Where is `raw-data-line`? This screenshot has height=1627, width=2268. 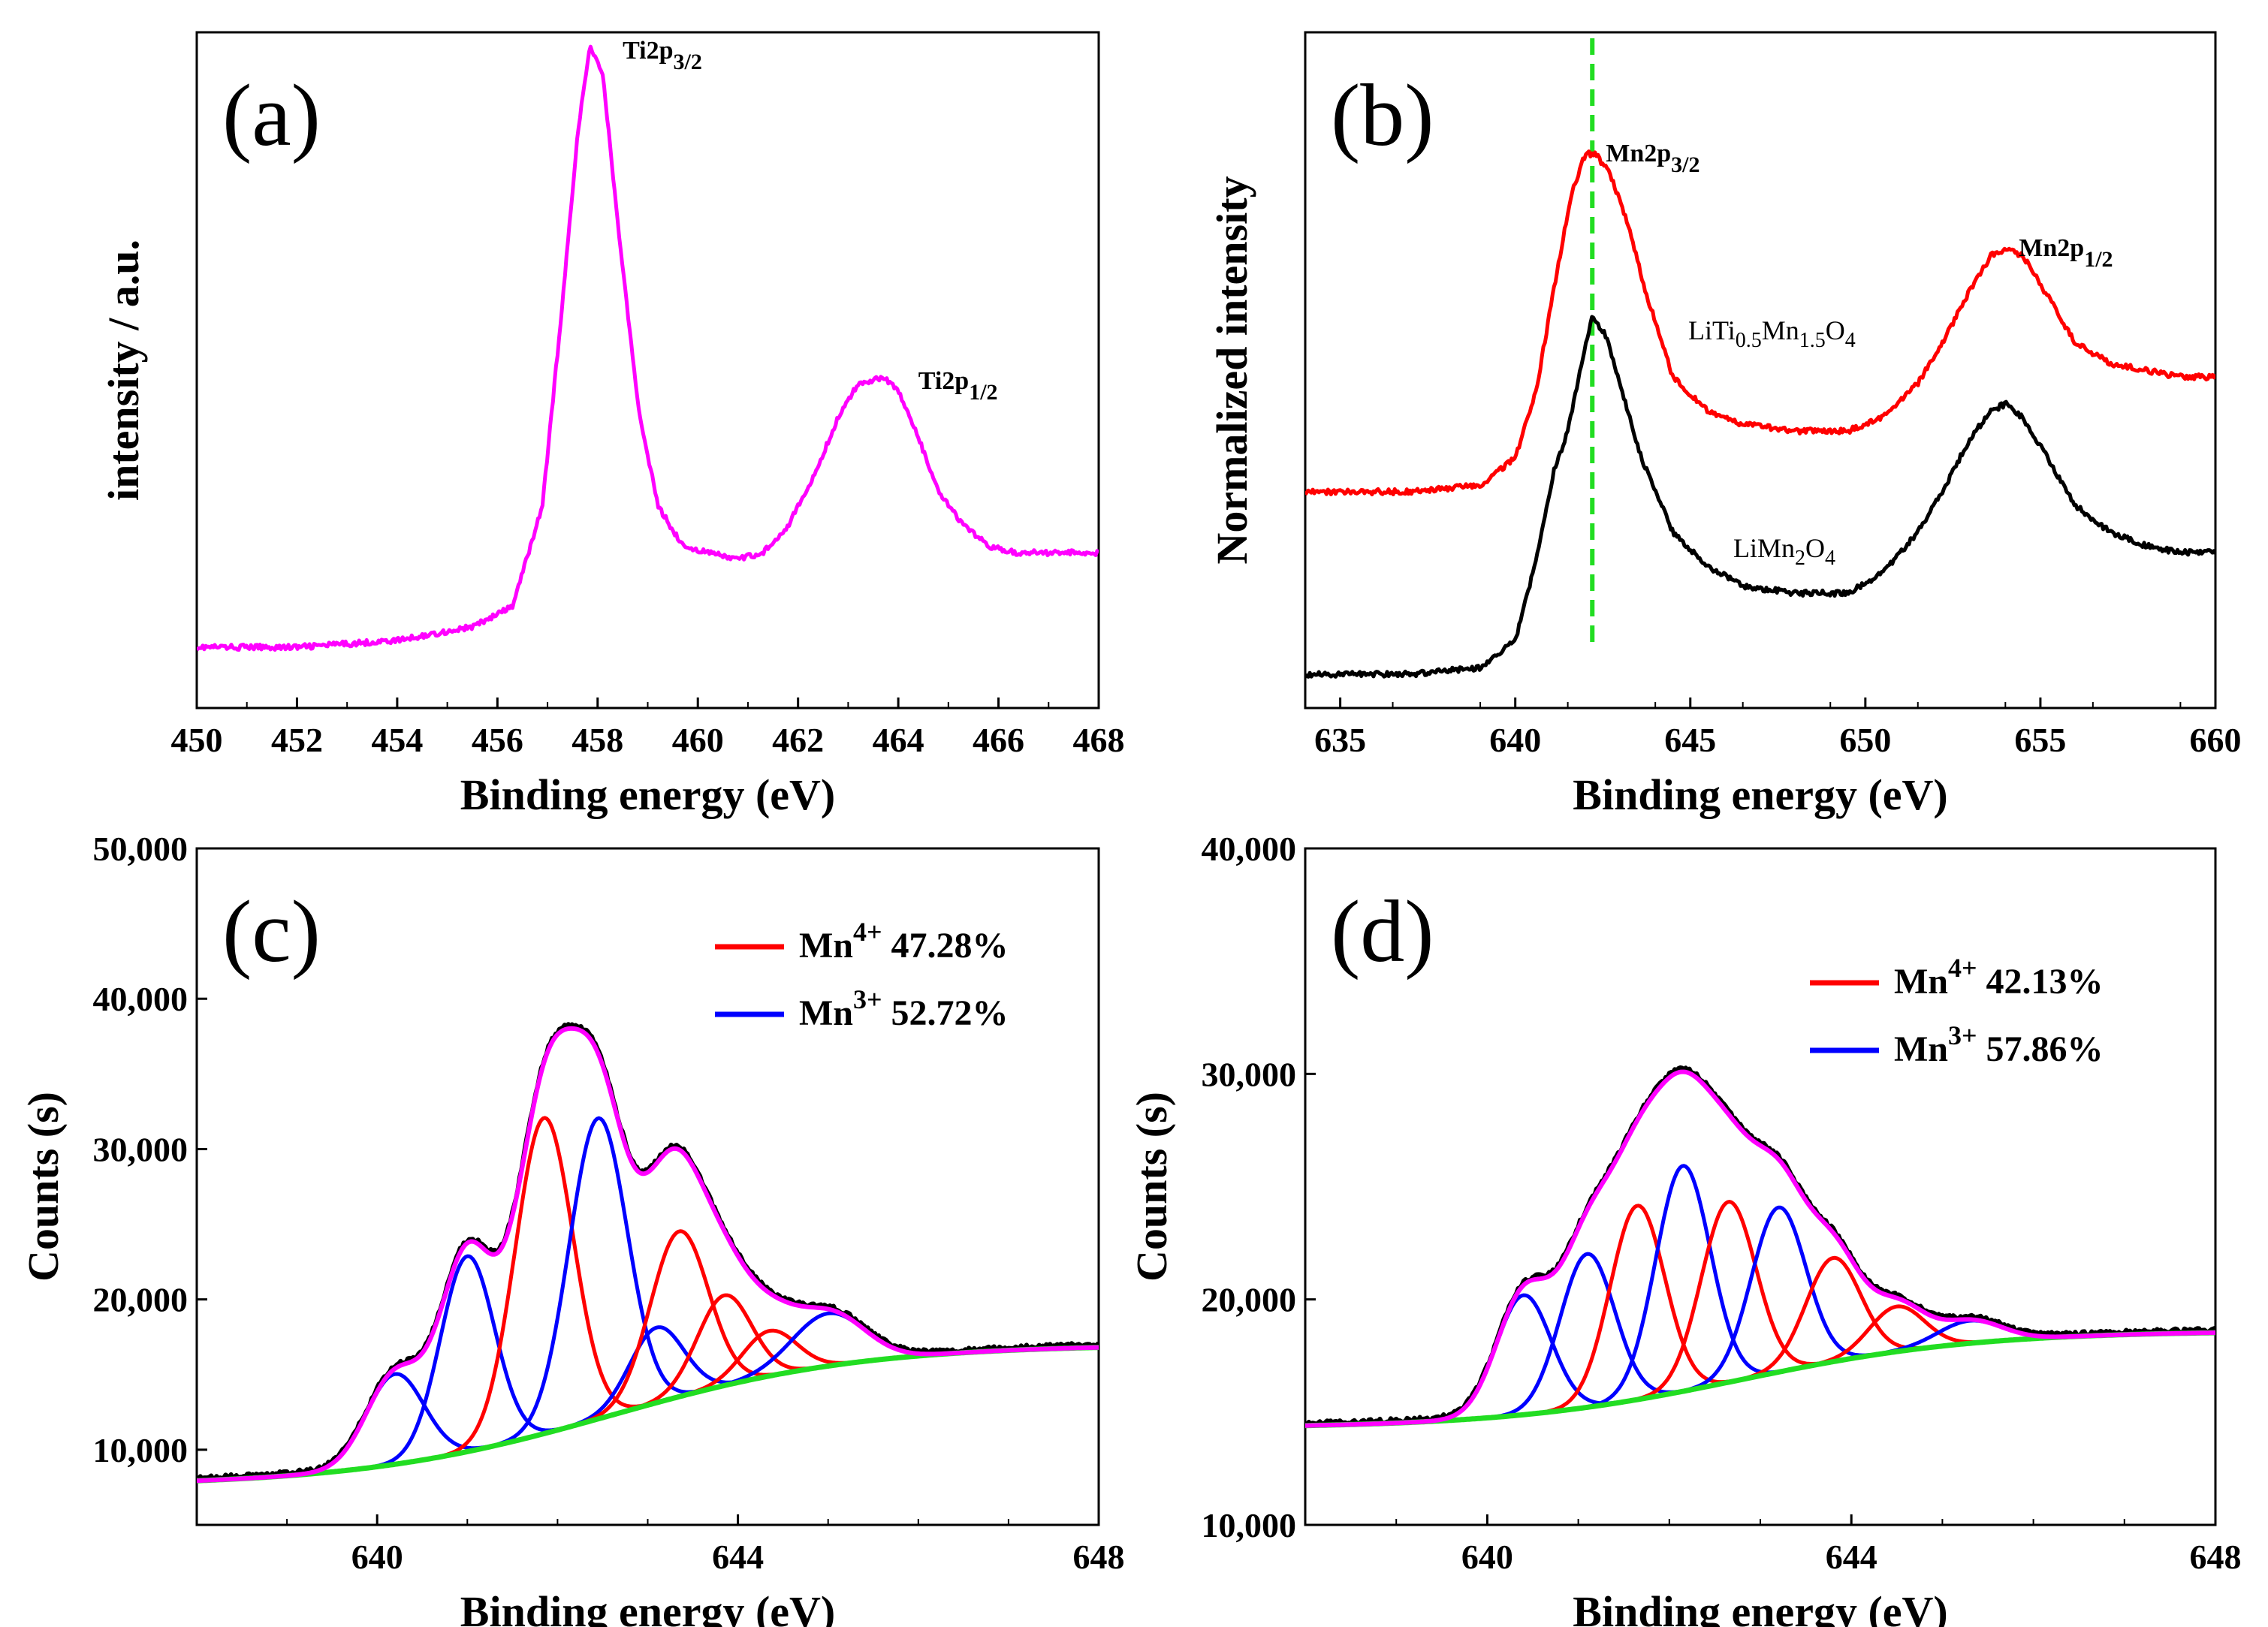
raw-data-line is located at coordinates (648, 1252).